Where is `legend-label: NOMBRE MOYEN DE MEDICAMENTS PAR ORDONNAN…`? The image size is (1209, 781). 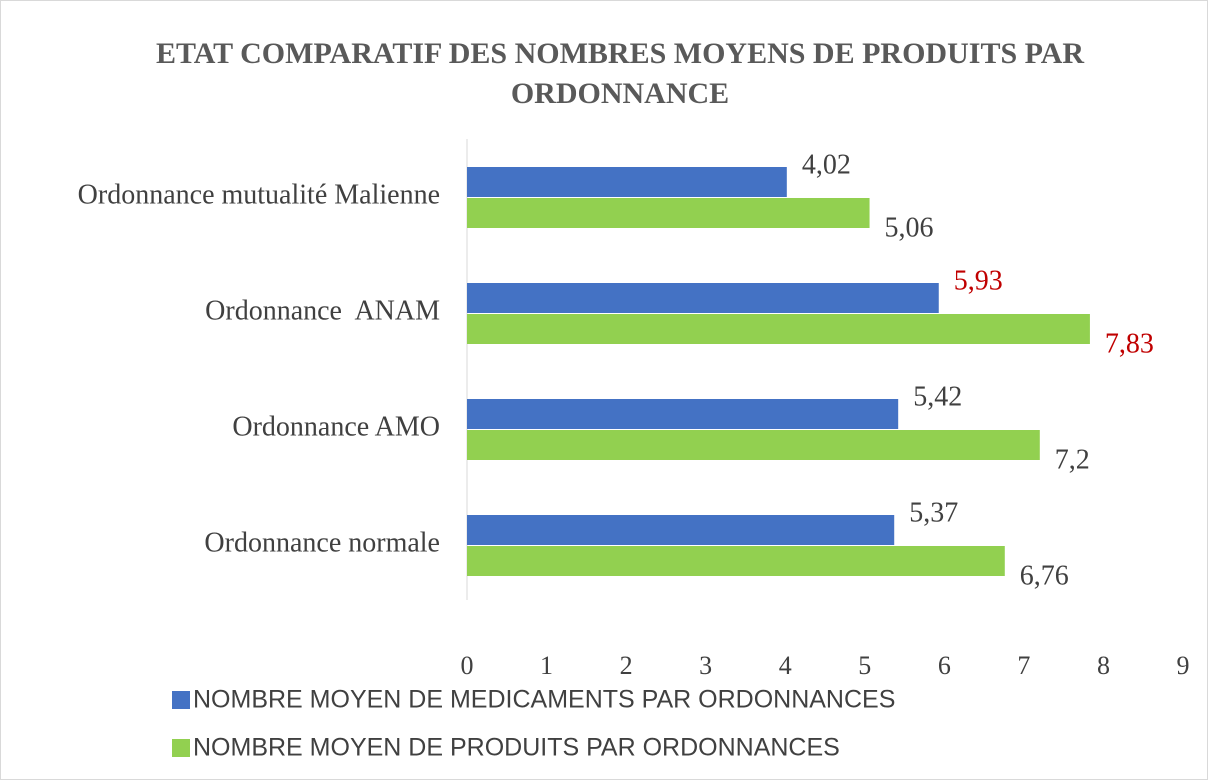
legend-label: NOMBRE MOYEN DE MEDICAMENTS PAR ORDONNAN… is located at coordinates (544, 700).